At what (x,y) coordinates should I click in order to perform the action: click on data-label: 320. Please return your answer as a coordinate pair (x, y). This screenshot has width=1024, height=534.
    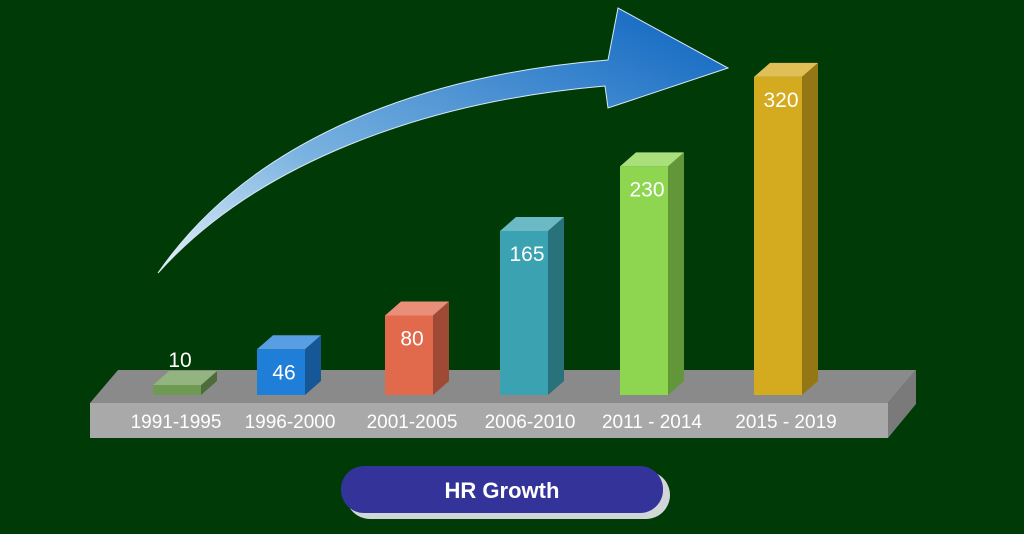
    Looking at the image, I should click on (780, 100).